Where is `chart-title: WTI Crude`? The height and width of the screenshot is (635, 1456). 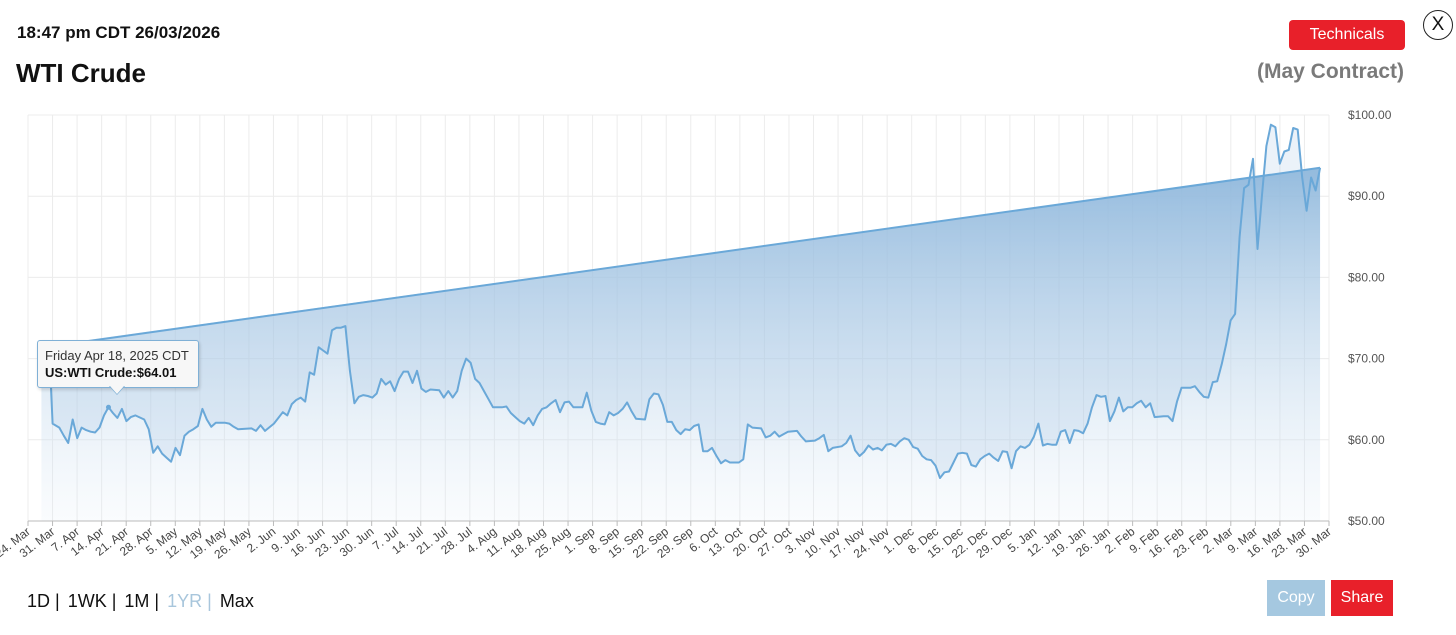 chart-title: WTI Crude is located at coordinates (81, 73).